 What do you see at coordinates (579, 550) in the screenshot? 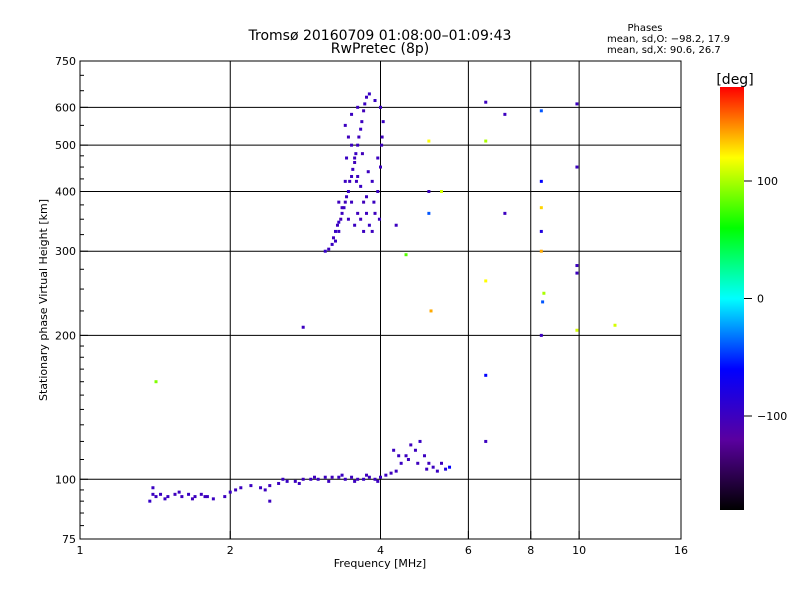
I see `x-tick-label: 10` at bounding box center [579, 550].